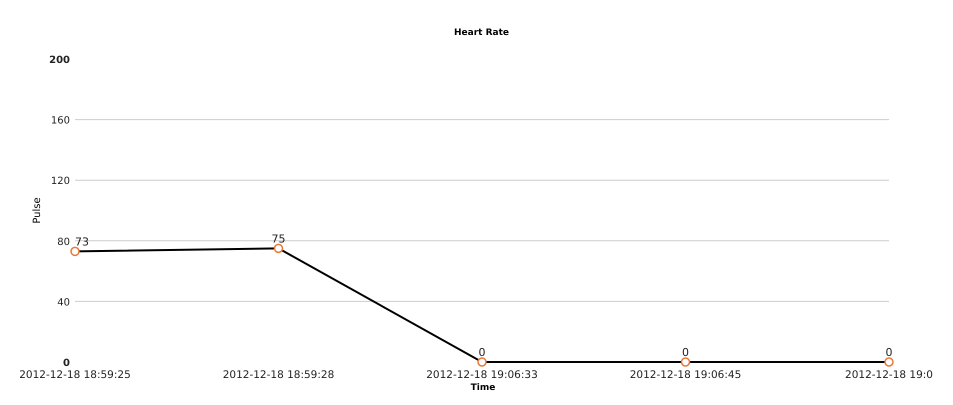 The width and height of the screenshot is (953, 405). What do you see at coordinates (889, 375) in the screenshot?
I see `x-tick-label: 2012-12-18 19:0` at bounding box center [889, 375].